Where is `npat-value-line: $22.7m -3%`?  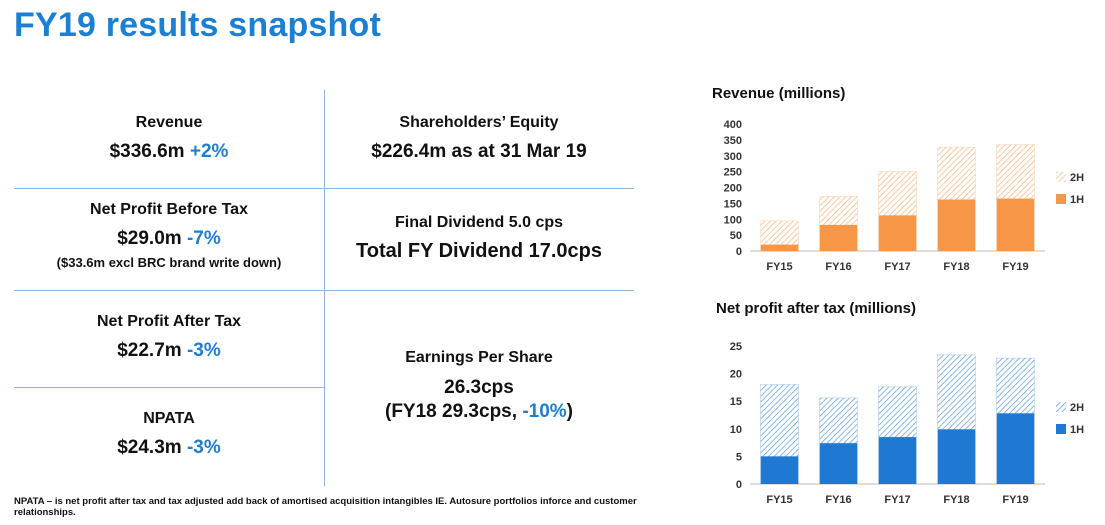 npat-value-line: $22.7m -3% is located at coordinates (169, 351).